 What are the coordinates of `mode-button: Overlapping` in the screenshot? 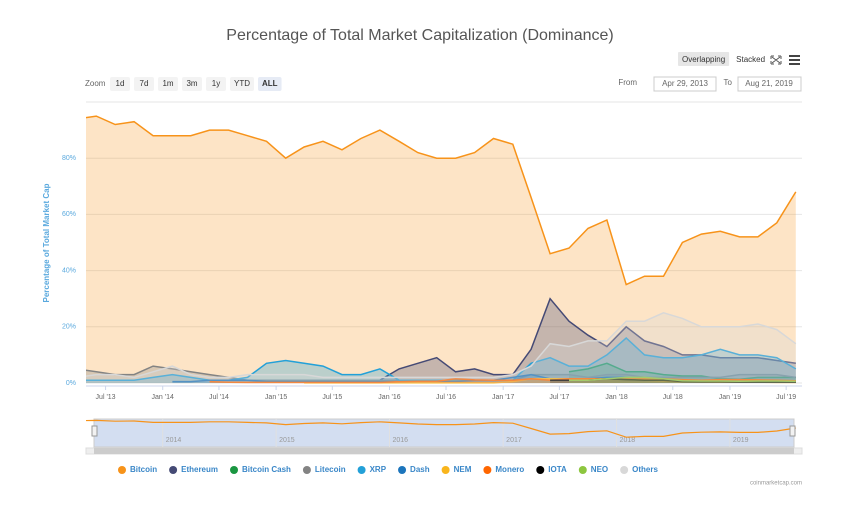 It's located at (704, 59).